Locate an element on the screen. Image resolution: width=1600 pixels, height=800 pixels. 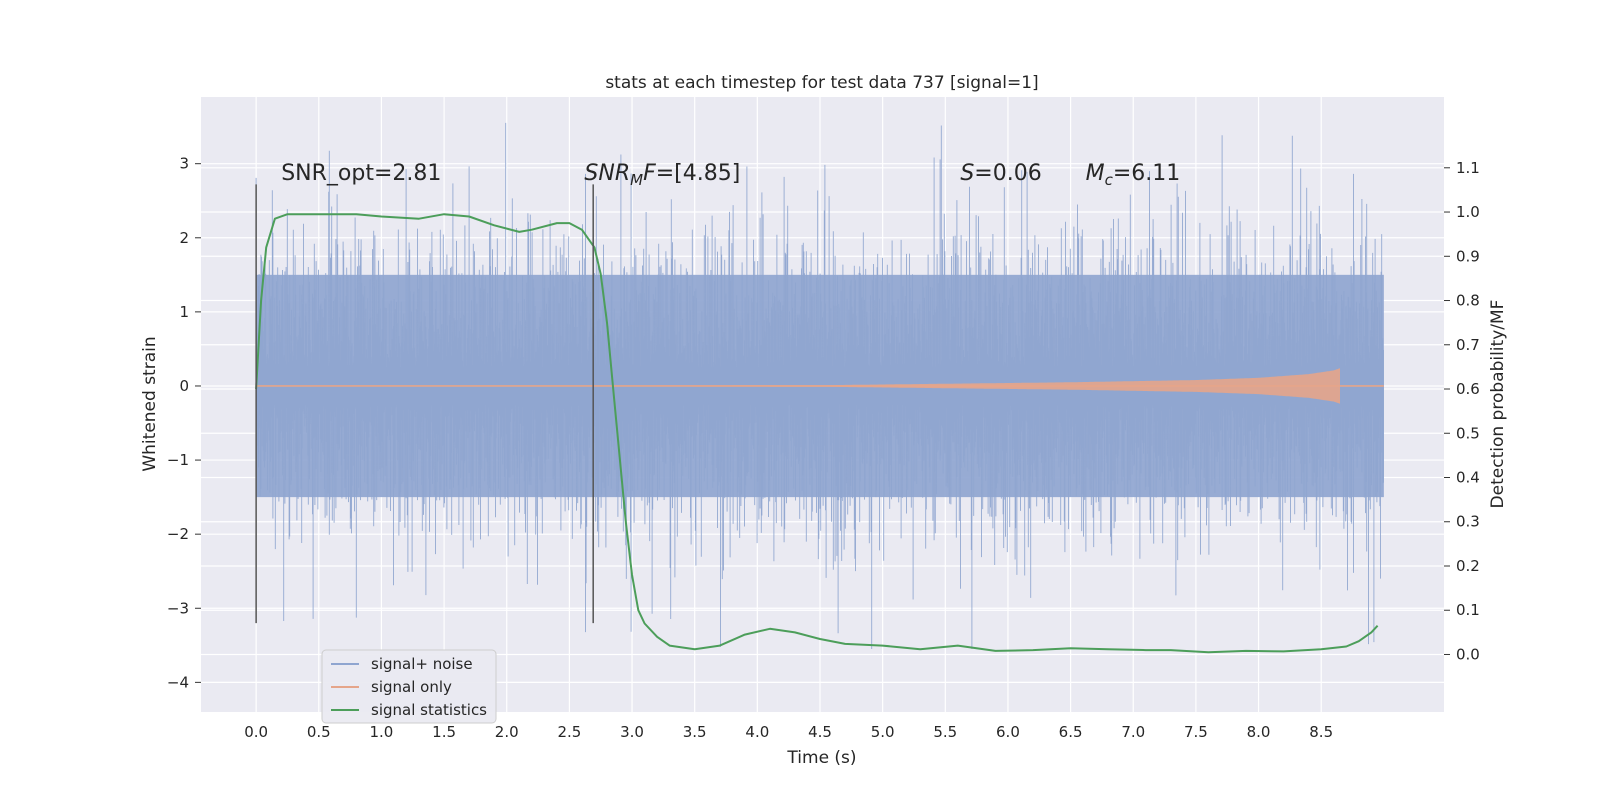
x-tick-label: 0.5 is located at coordinates (319, 732).